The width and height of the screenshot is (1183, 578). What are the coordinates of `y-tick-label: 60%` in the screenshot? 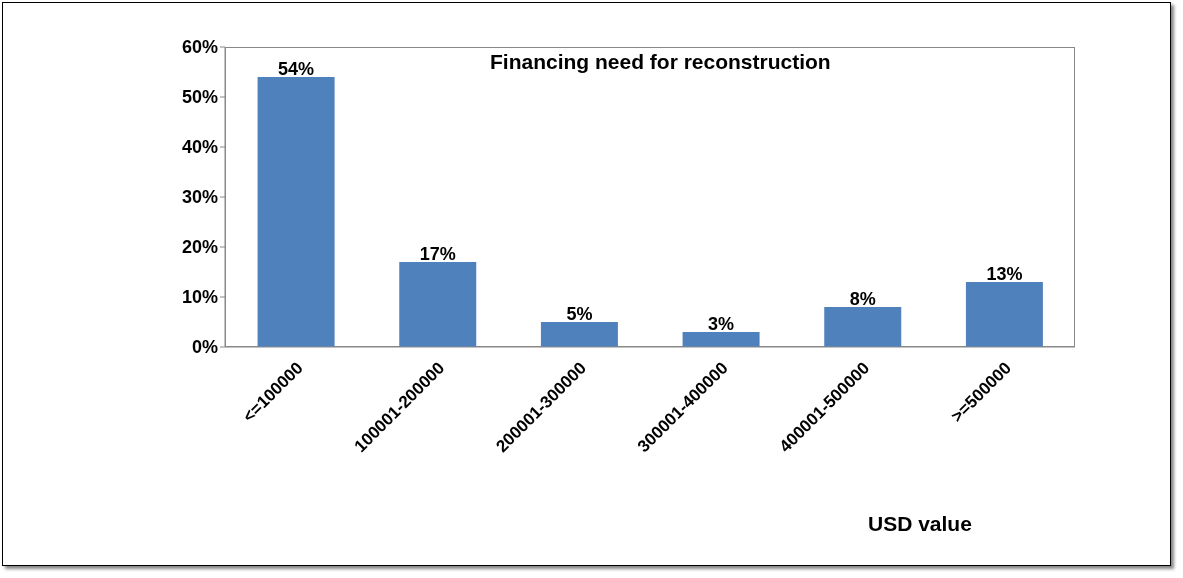 It's located at (199, 47).